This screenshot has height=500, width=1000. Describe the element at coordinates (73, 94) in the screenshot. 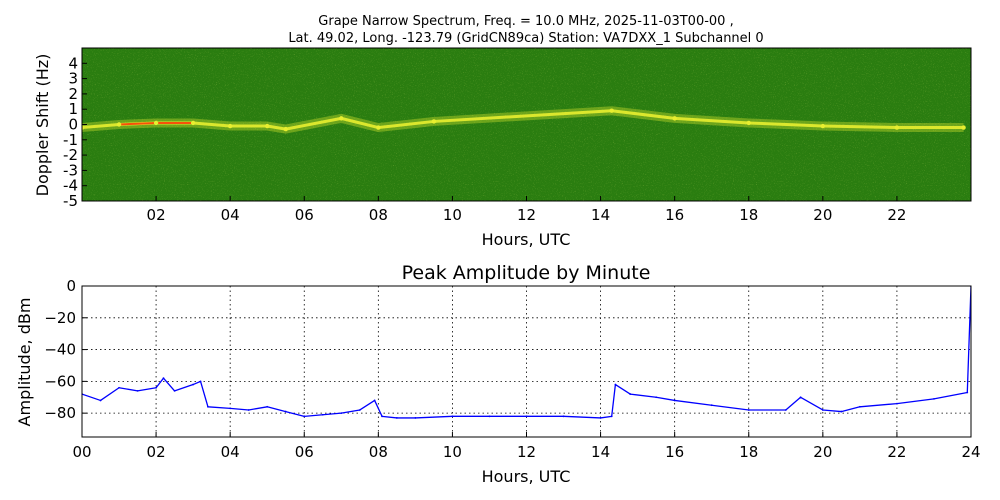

I see `spectrum-y-tick-label: 2` at that location.